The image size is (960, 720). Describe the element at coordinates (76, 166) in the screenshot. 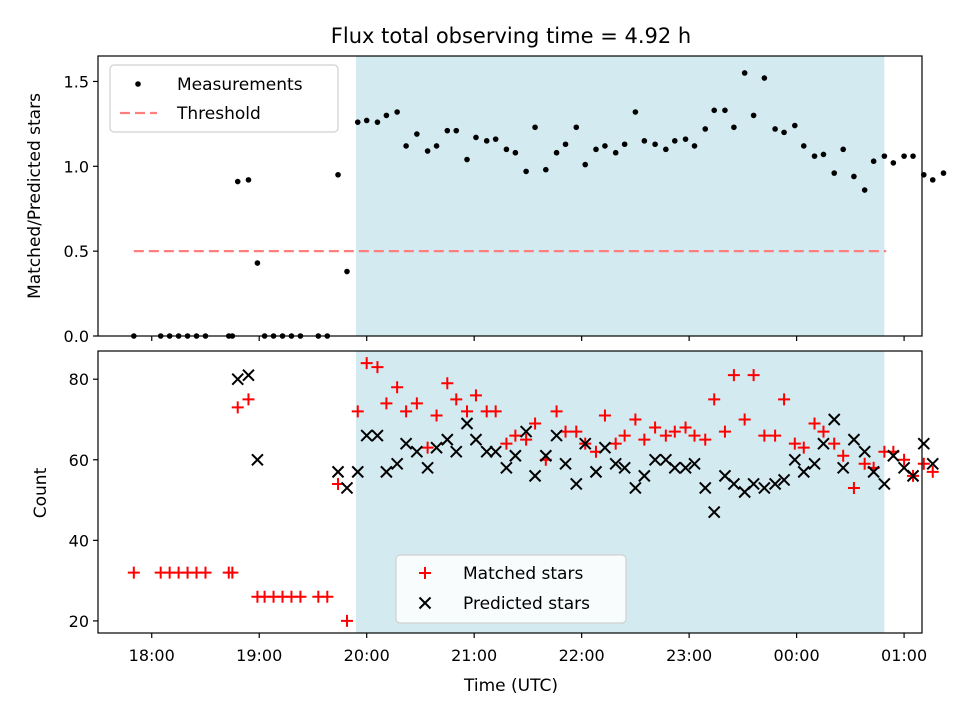

I see `ratio-ytick-label: 1.0` at that location.